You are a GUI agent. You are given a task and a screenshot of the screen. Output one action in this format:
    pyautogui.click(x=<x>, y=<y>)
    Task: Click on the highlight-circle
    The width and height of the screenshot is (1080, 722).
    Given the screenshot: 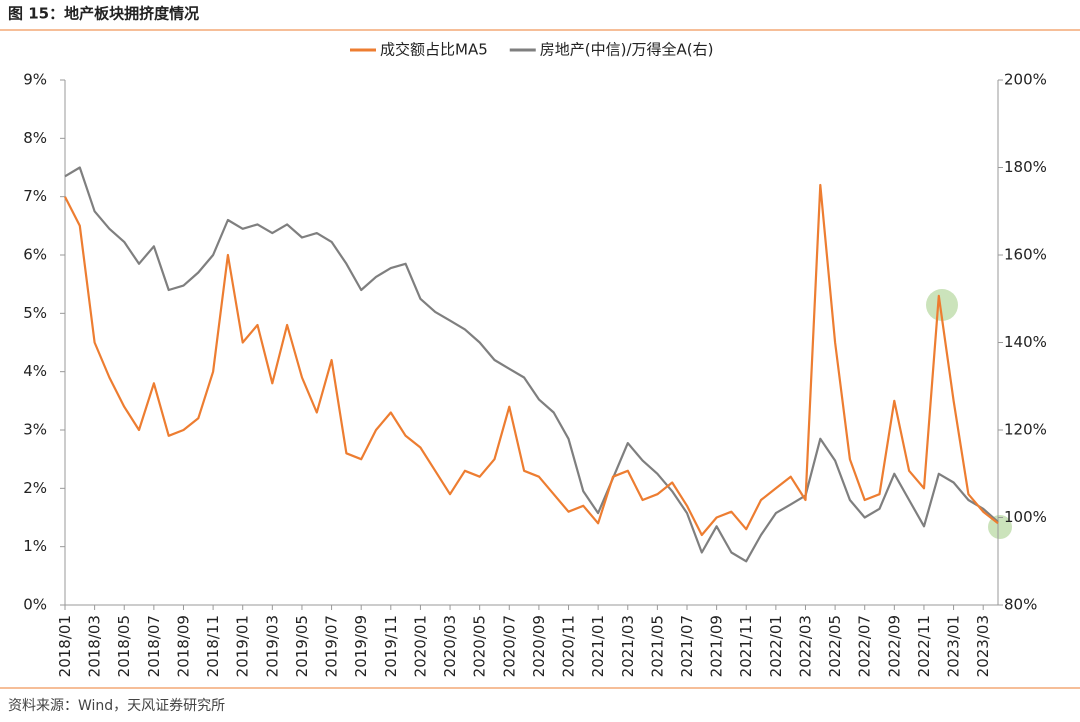 What is the action you would take?
    pyautogui.click(x=942, y=305)
    